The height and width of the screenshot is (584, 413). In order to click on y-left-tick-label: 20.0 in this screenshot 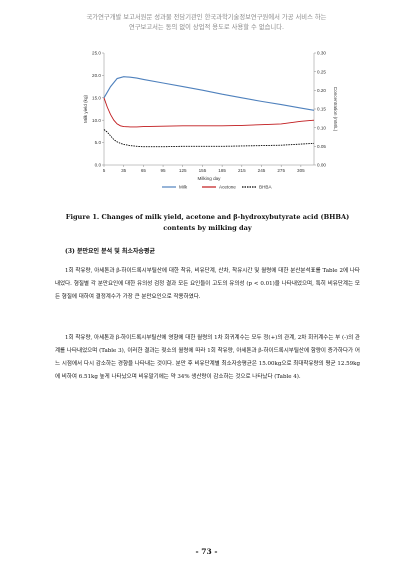, I will do `click(96, 75)`.